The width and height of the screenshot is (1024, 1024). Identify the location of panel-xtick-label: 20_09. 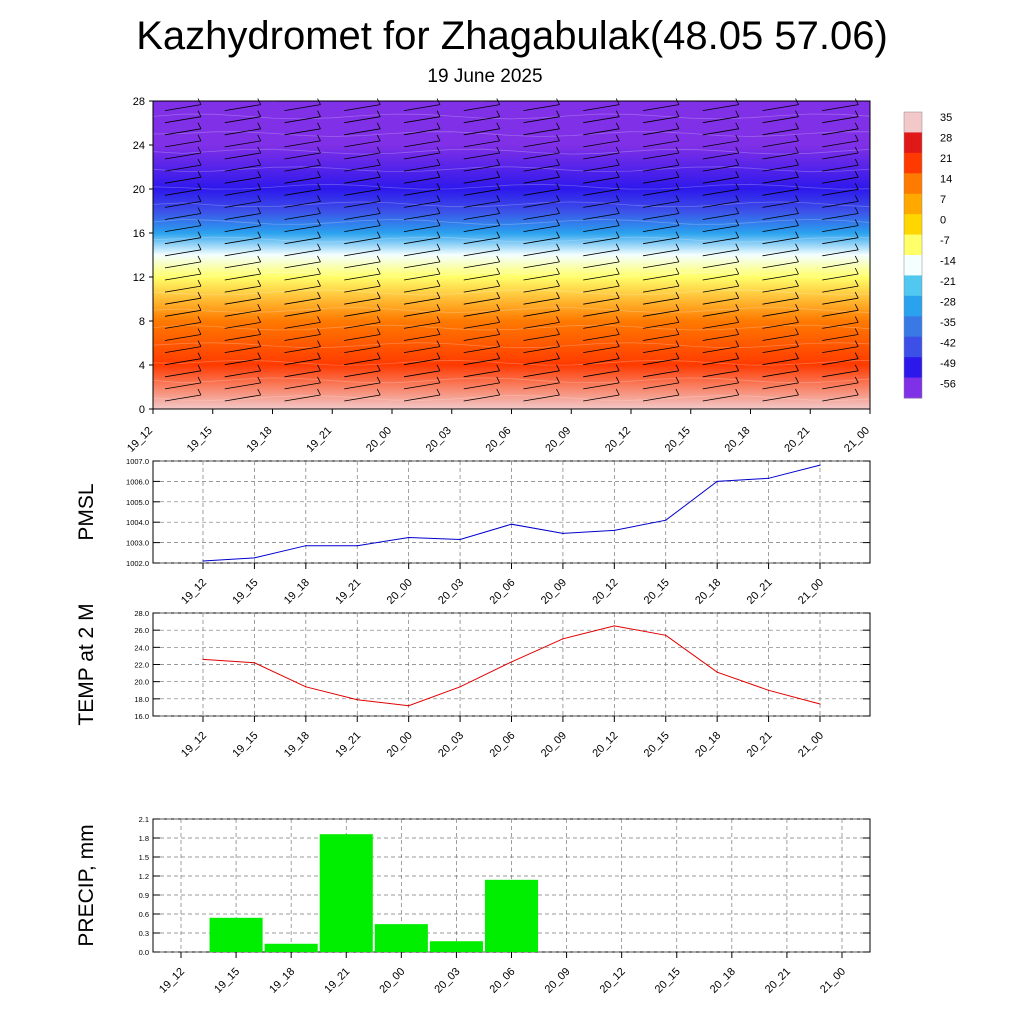
(554, 745).